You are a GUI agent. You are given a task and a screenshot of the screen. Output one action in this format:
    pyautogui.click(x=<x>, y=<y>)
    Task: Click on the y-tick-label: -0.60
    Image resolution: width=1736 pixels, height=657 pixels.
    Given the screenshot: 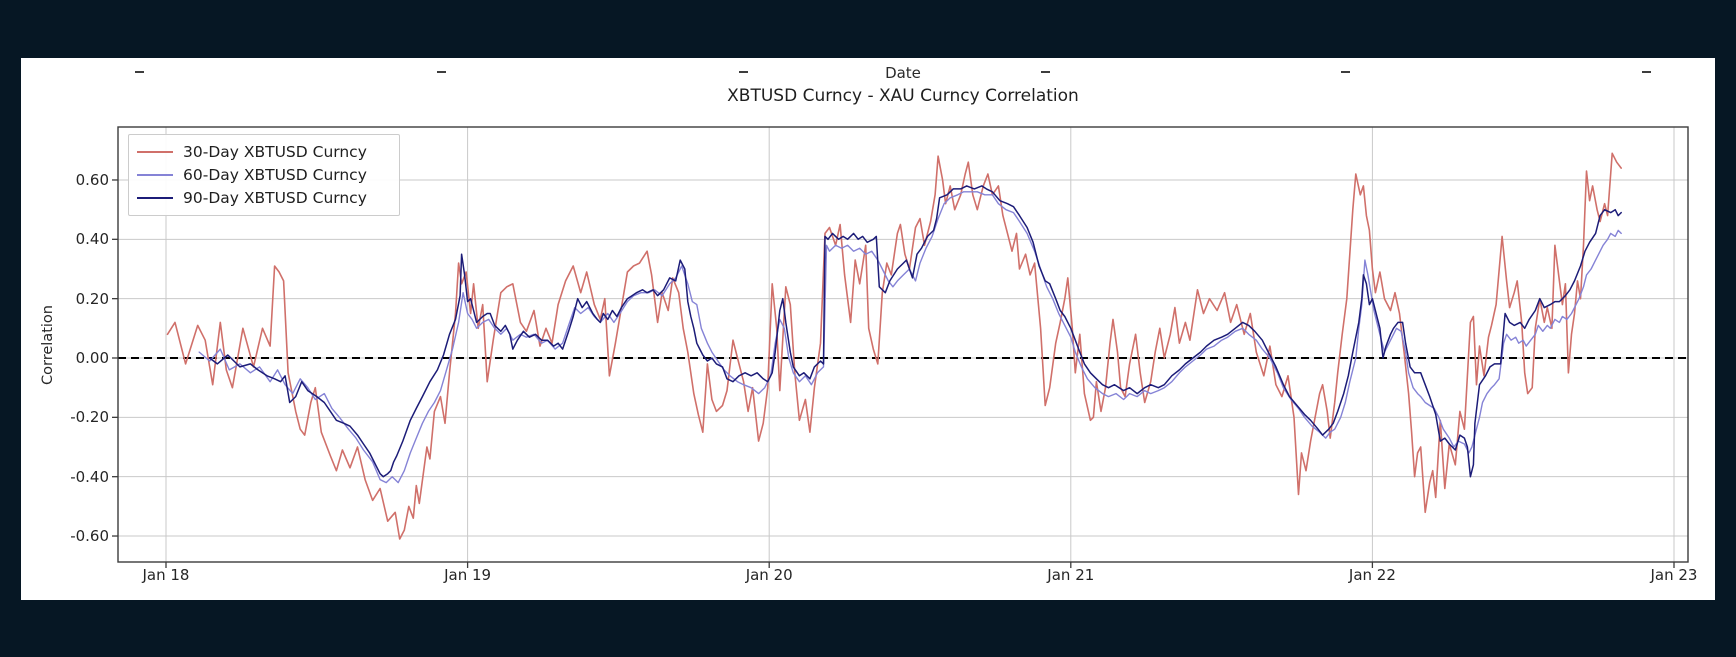 What is the action you would take?
    pyautogui.click(x=89, y=536)
    